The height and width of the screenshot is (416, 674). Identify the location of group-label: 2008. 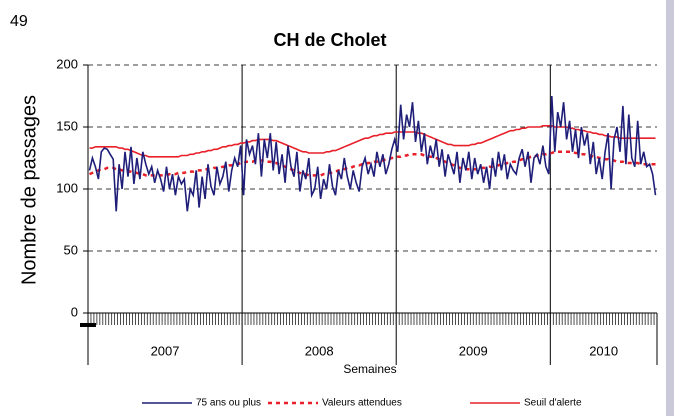
(319, 350).